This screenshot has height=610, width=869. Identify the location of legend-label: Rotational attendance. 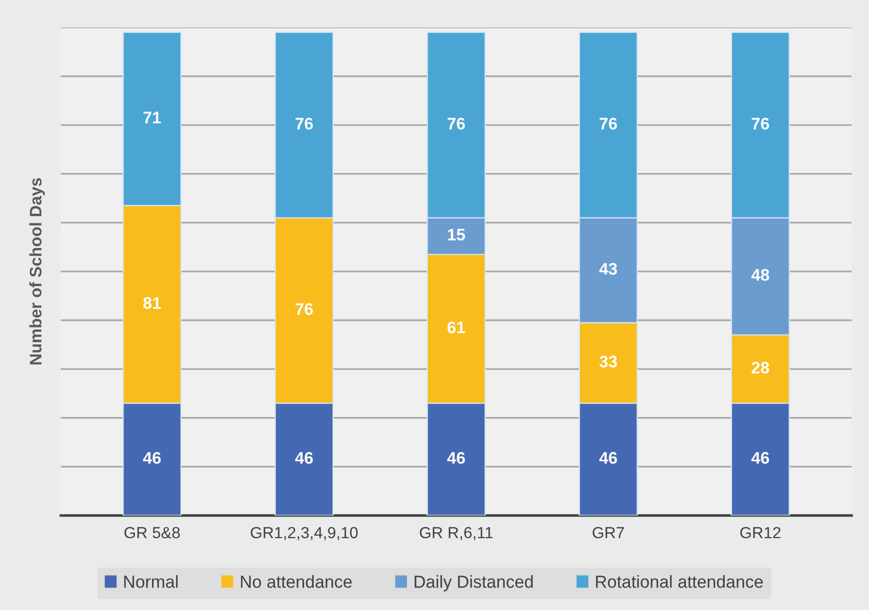
(679, 581).